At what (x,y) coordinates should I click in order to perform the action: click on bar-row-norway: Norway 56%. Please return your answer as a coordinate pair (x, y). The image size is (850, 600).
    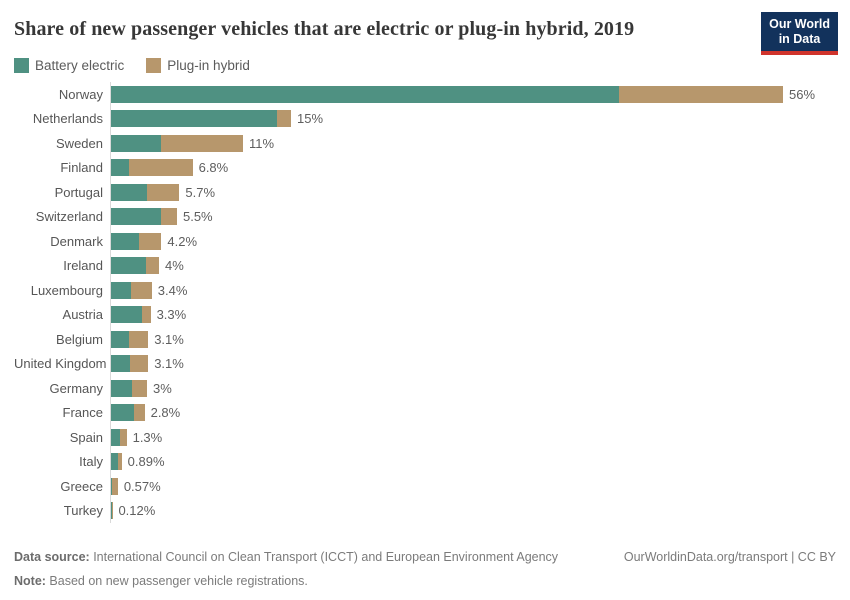
    Looking at the image, I should click on (425, 94).